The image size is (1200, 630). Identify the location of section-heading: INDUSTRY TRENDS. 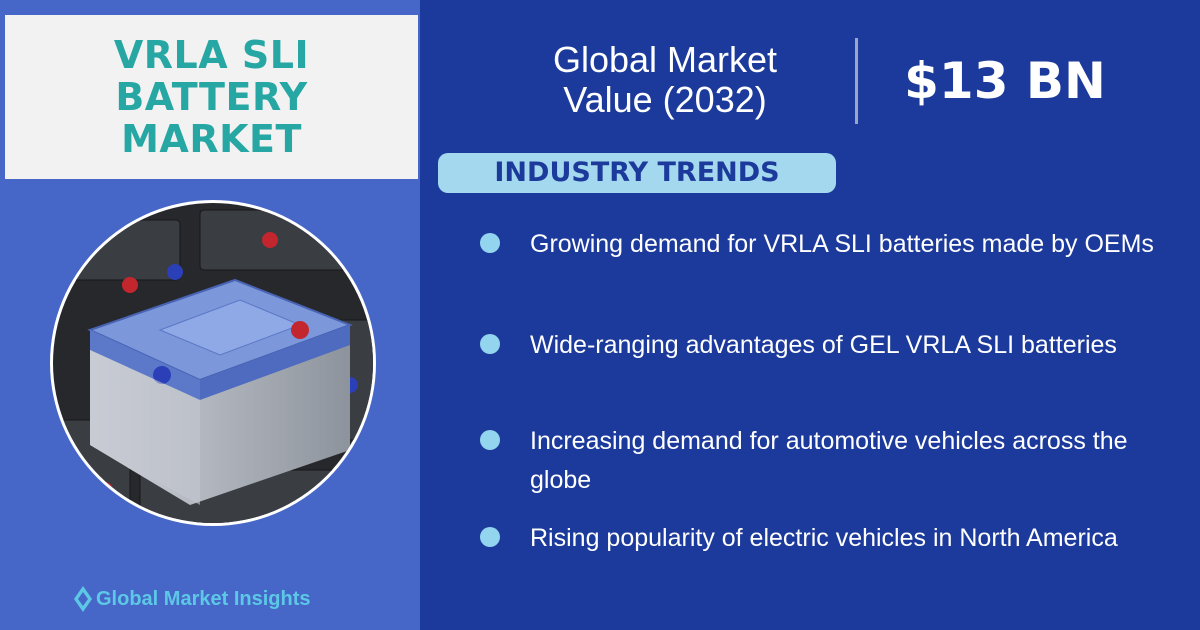
(637, 173).